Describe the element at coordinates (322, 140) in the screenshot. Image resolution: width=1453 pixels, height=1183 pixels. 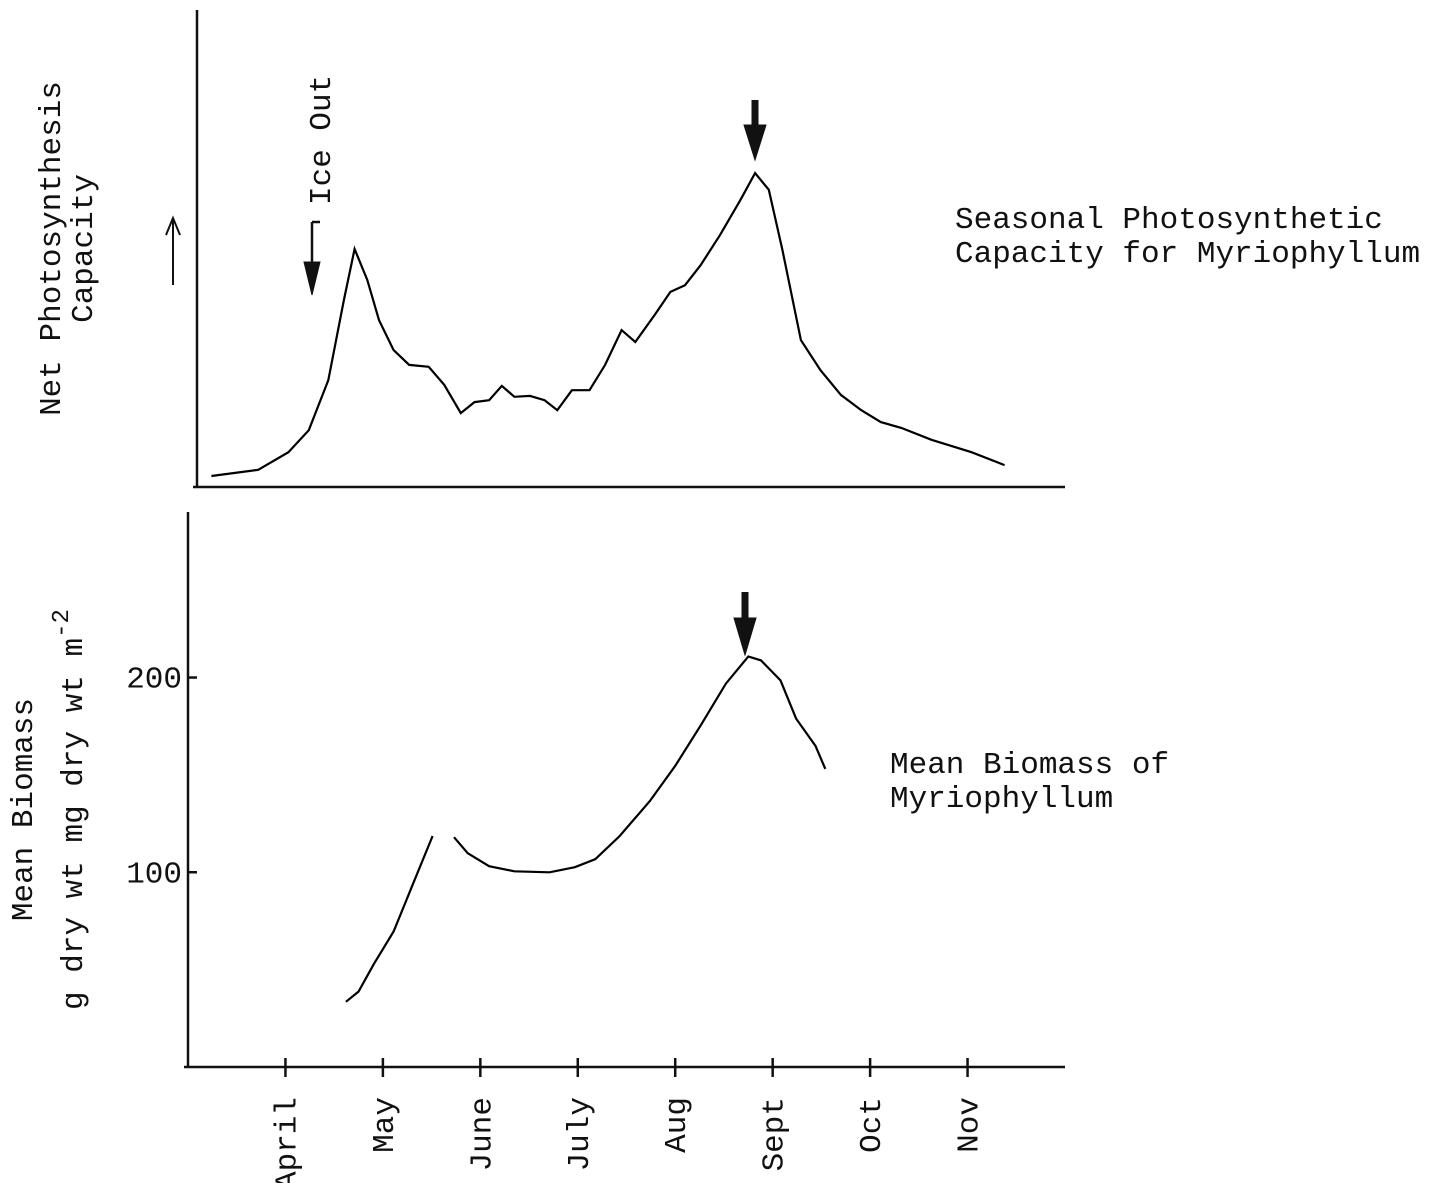
I see `annotation: Ice Out` at that location.